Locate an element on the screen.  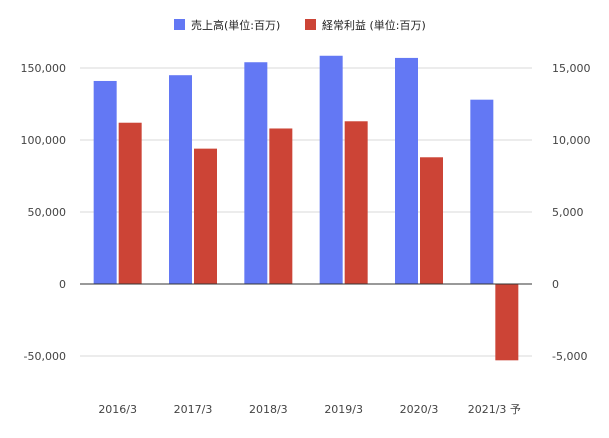
legend-label: 経常利益 (単位:百万) is located at coordinates (374, 25).